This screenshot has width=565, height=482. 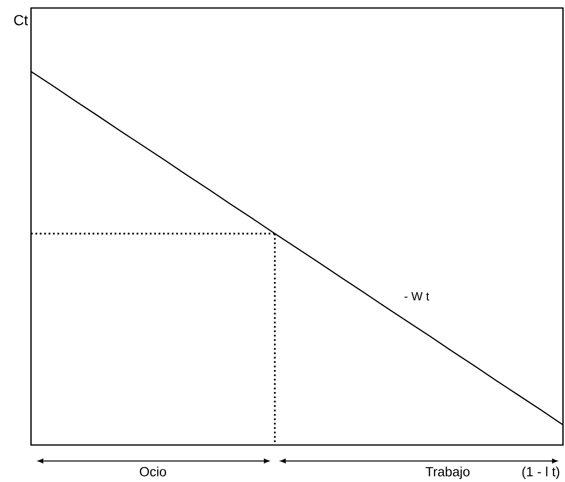 I want to click on text: (1 - l t), so click(x=541, y=473).